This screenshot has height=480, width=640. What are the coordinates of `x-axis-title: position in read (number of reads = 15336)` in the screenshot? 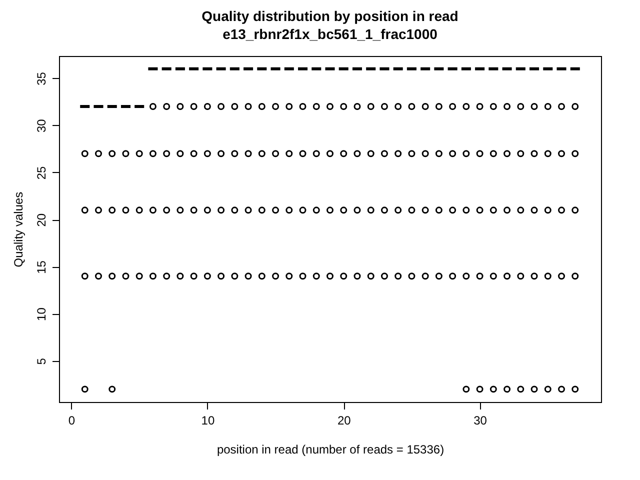 It's located at (330, 449).